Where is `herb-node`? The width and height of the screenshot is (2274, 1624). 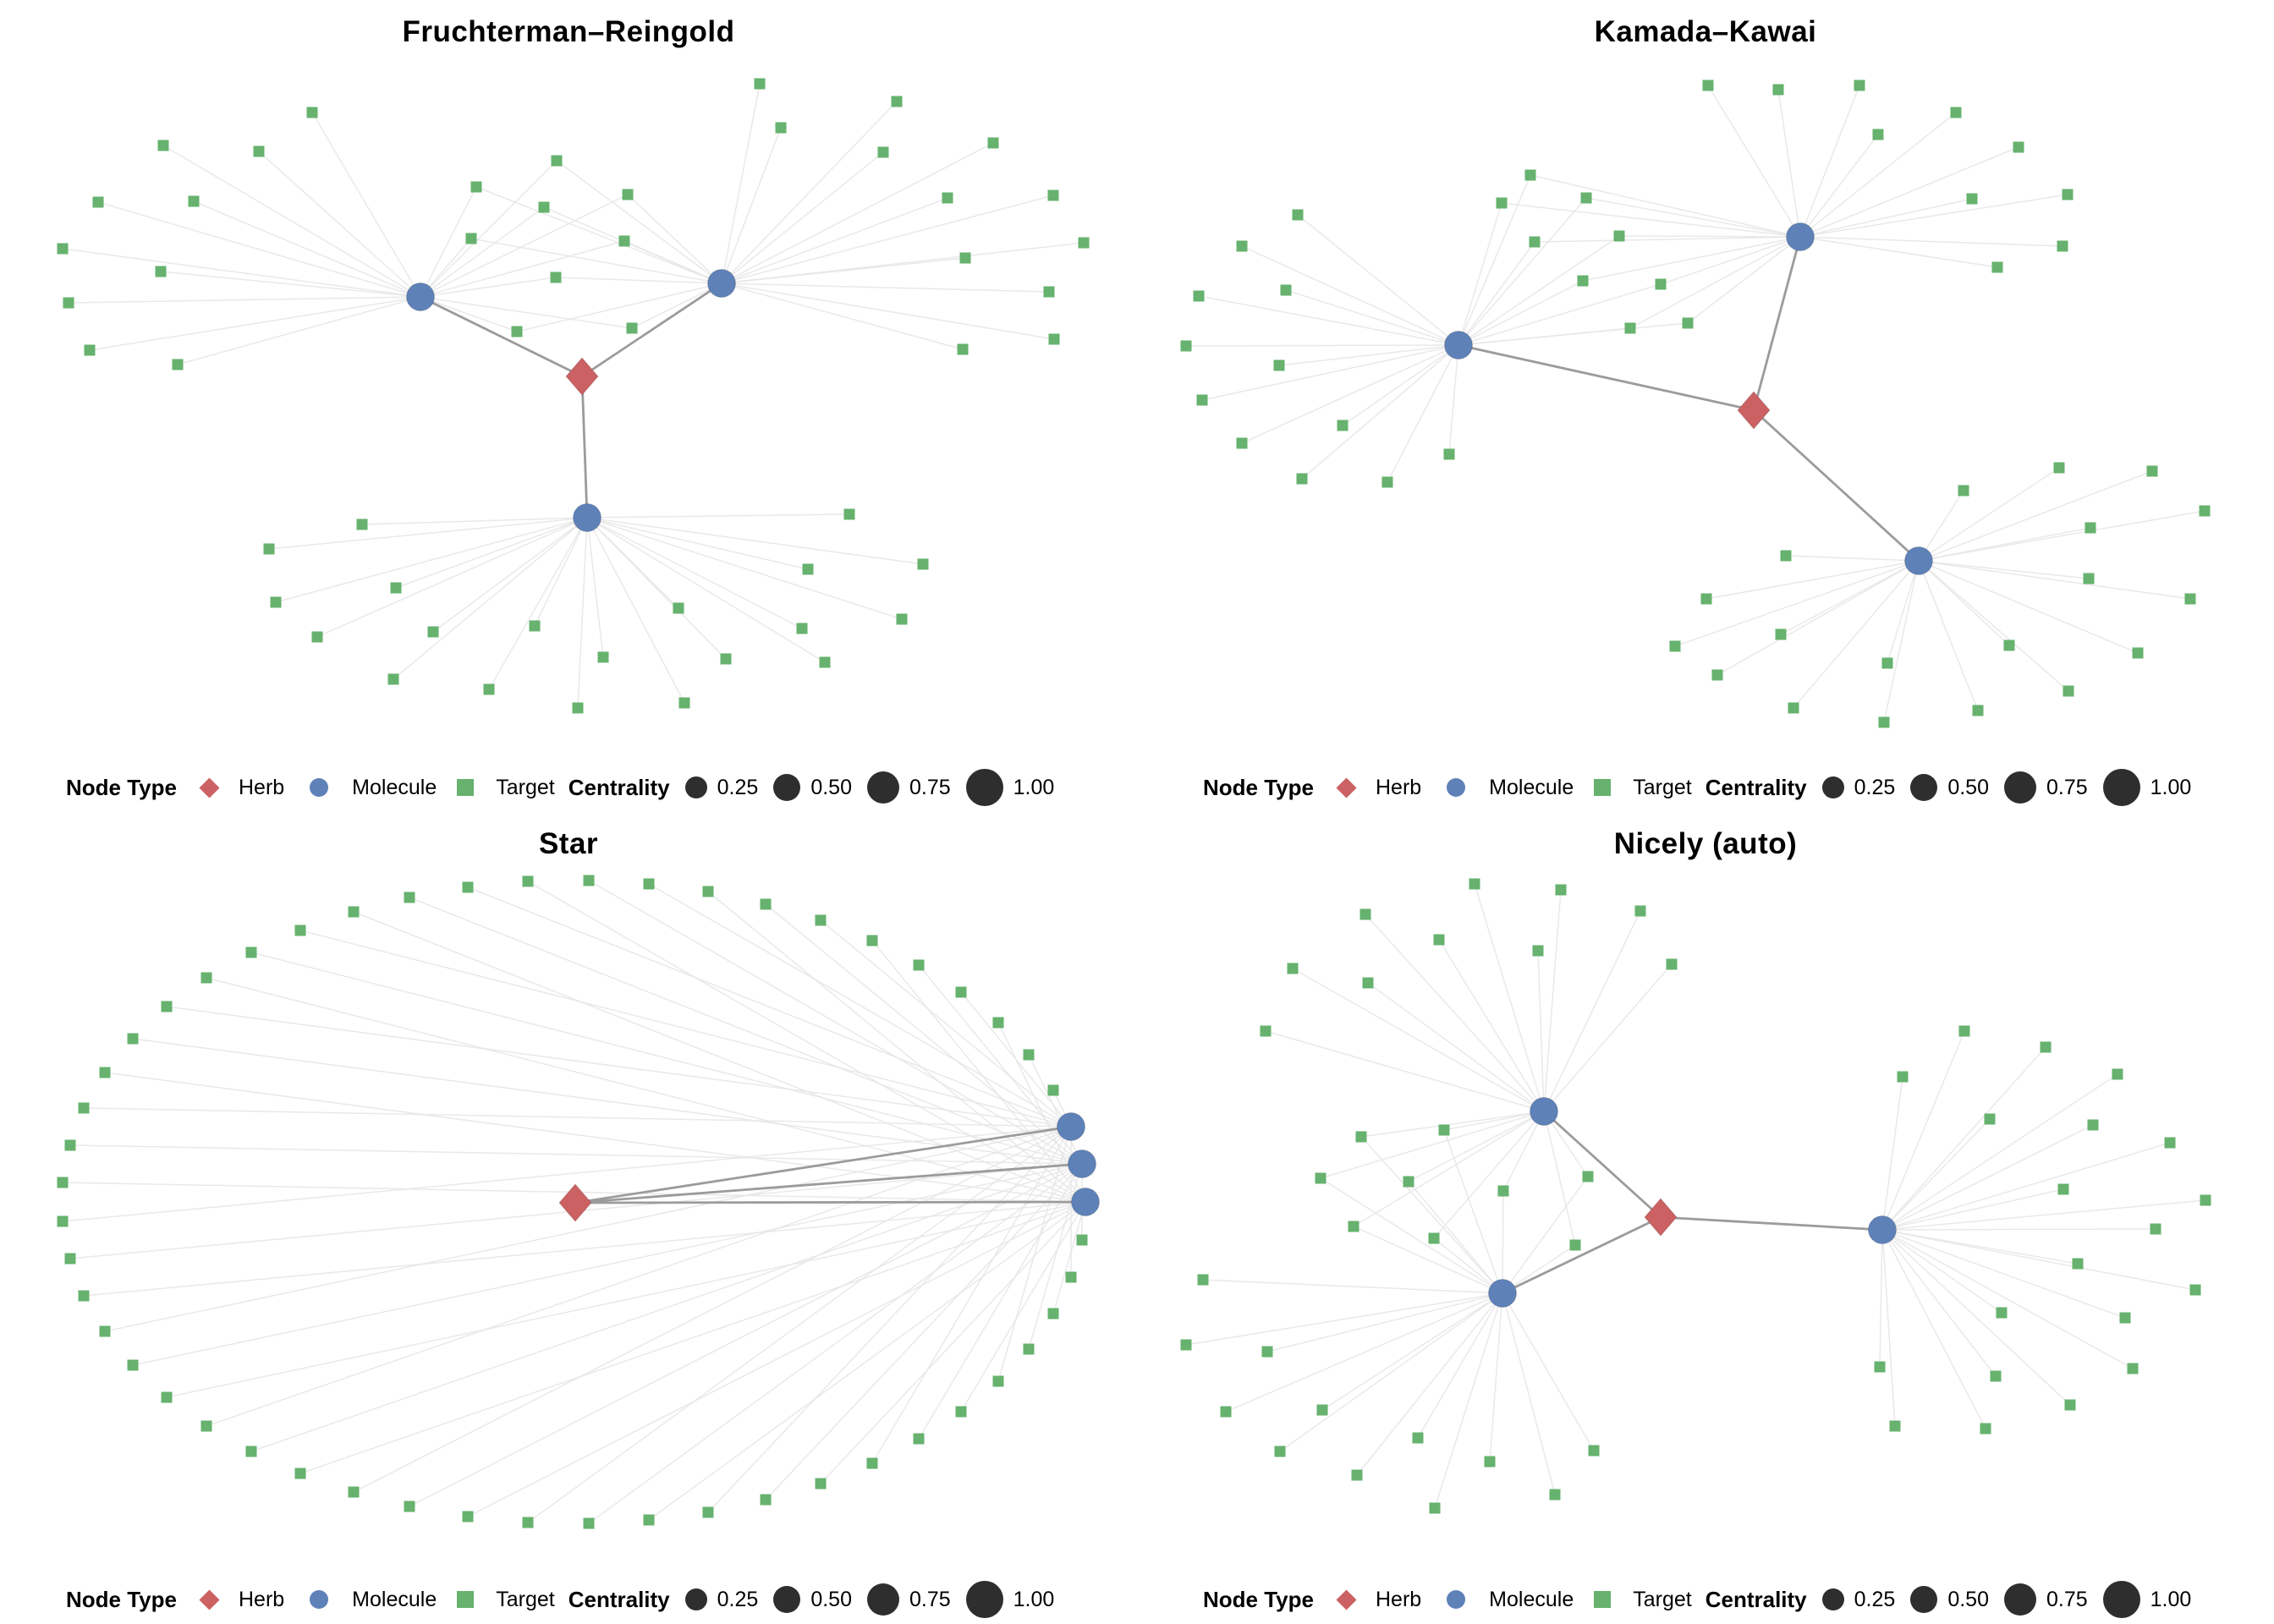
herb-node is located at coordinates (582, 377).